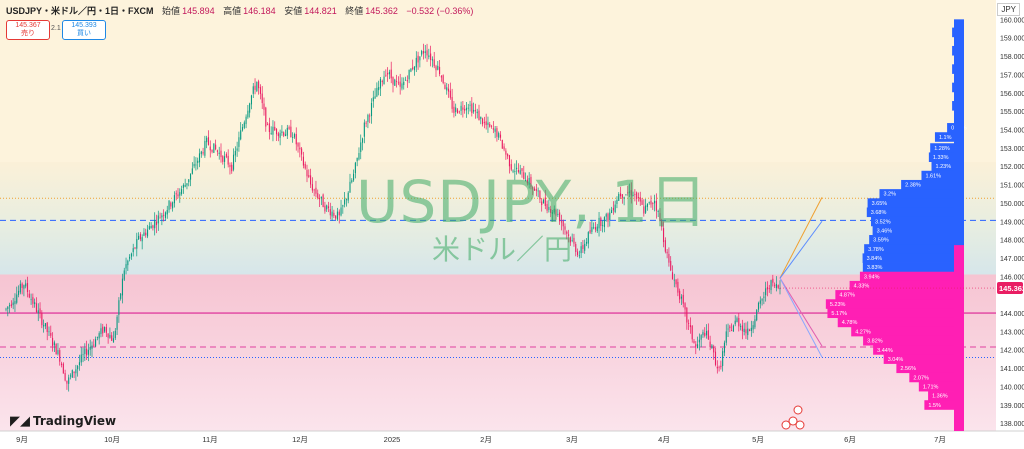 The image size is (1024, 449). I want to click on x-tick-10: 7月, so click(940, 439).